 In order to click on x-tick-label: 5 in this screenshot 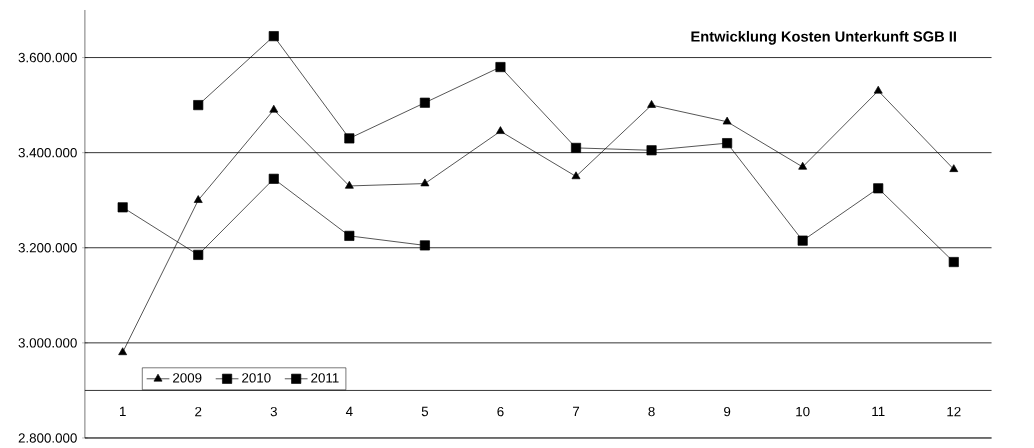, I will do `click(425, 411)`.